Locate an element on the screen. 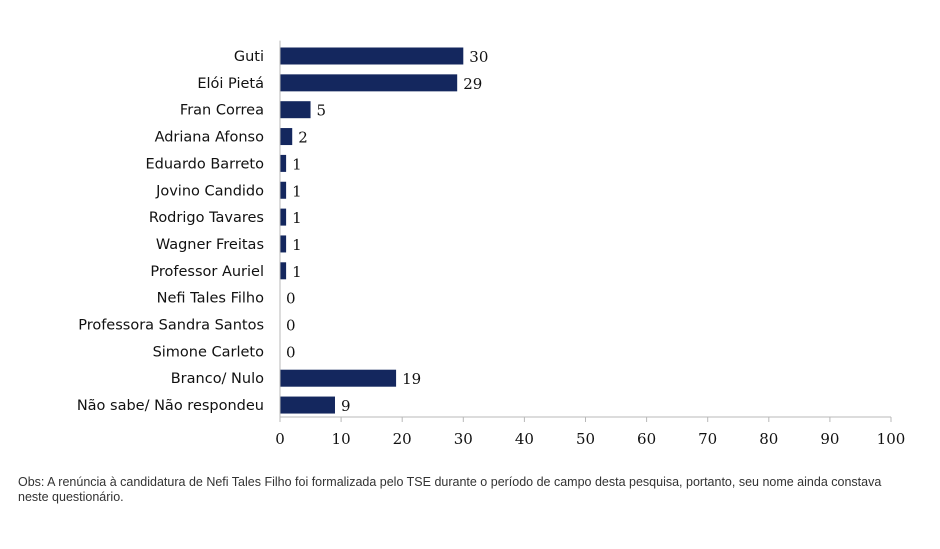 The width and height of the screenshot is (940, 549). x-tick-label: 70 is located at coordinates (707, 439).